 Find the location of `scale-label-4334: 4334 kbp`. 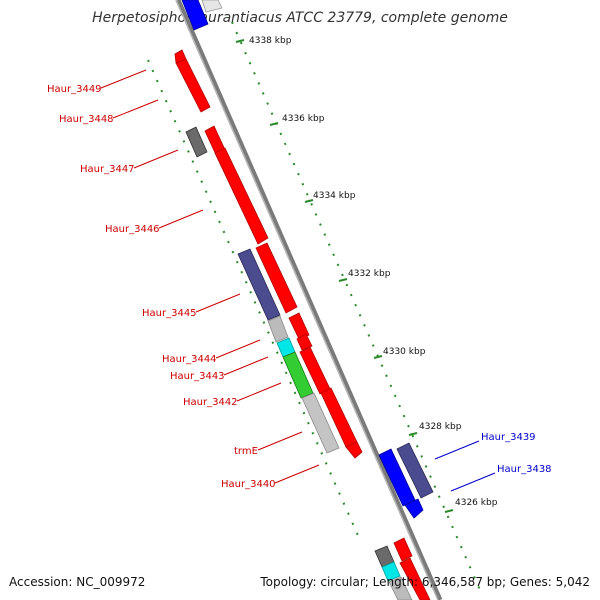

scale-label-4334: 4334 kbp is located at coordinates (334, 196).